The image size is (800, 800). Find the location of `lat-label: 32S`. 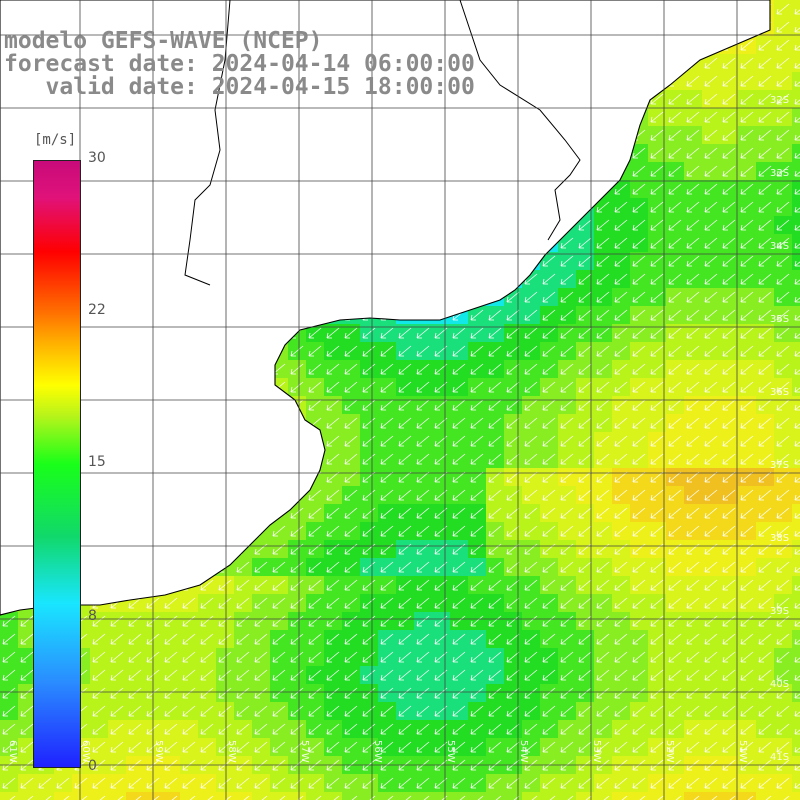

lat-label: 32S is located at coordinates (780, 100).